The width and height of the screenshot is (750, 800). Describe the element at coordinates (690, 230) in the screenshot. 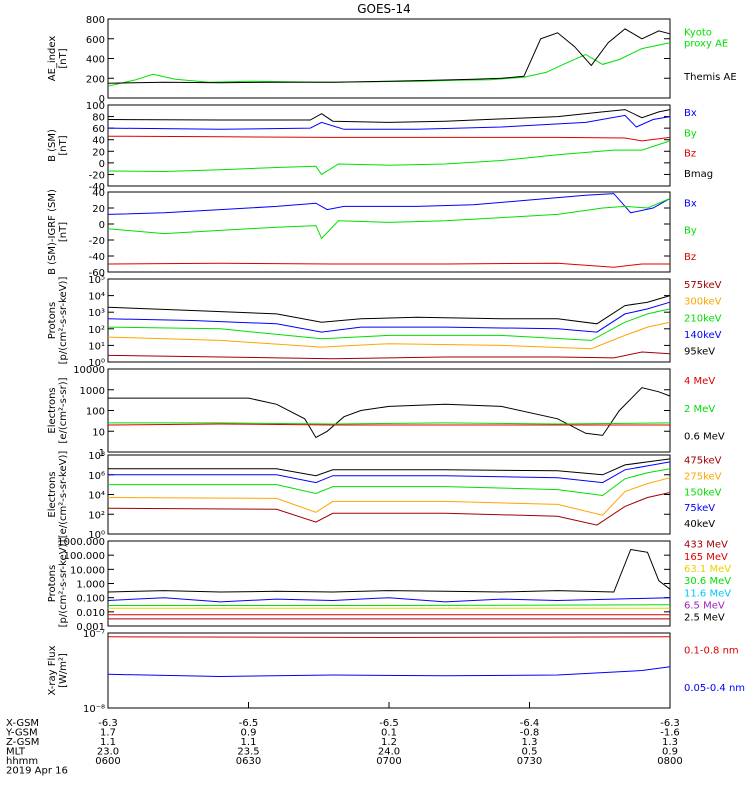

I see `legend-entry: By` at that location.